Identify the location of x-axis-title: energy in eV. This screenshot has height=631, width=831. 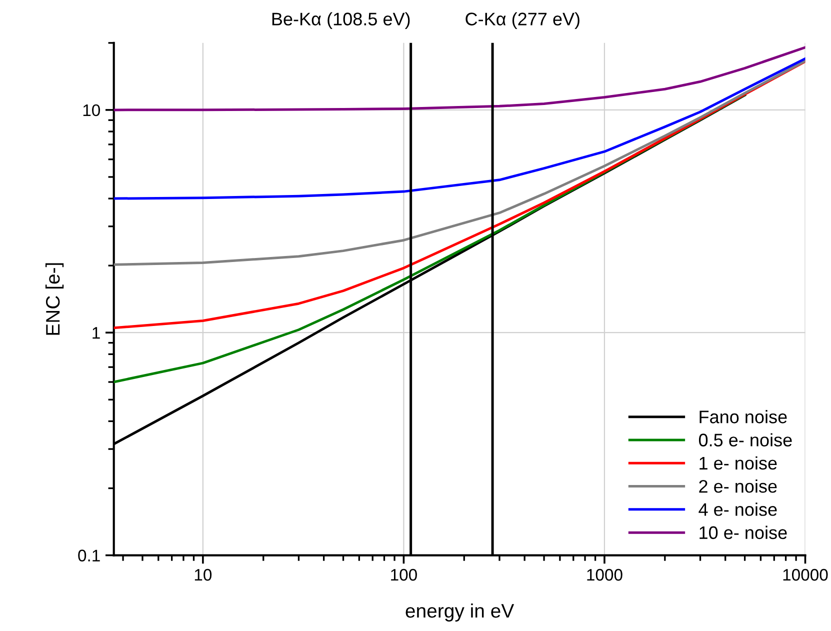
(460, 612).